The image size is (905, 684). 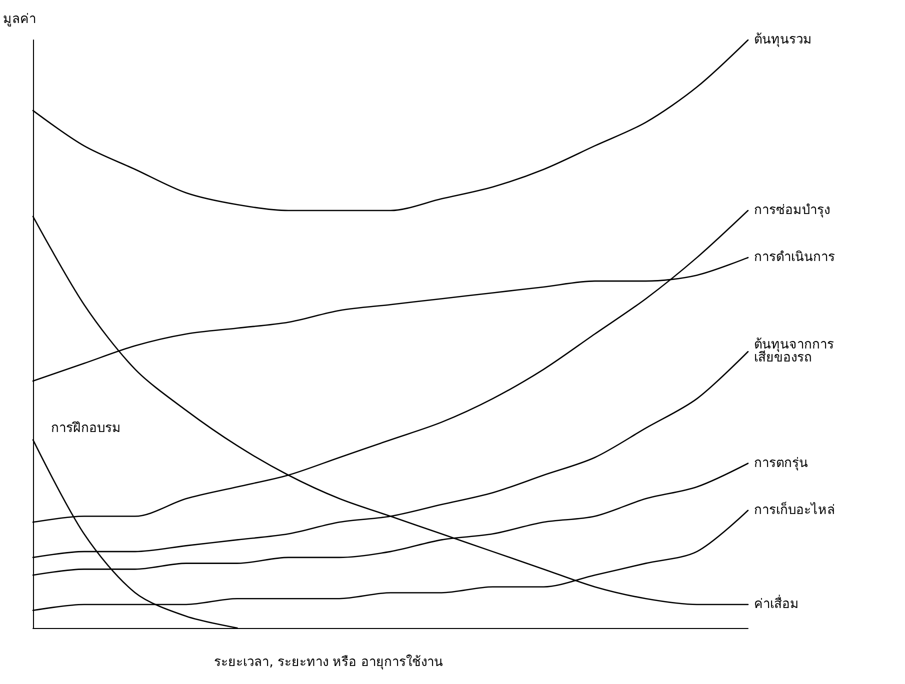 I want to click on series-label: ค่าเสื่อม, so click(x=776, y=603).